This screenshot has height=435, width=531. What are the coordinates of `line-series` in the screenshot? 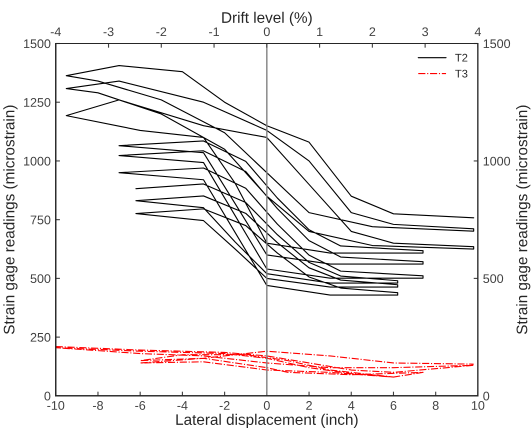 It's located at (265, 362).